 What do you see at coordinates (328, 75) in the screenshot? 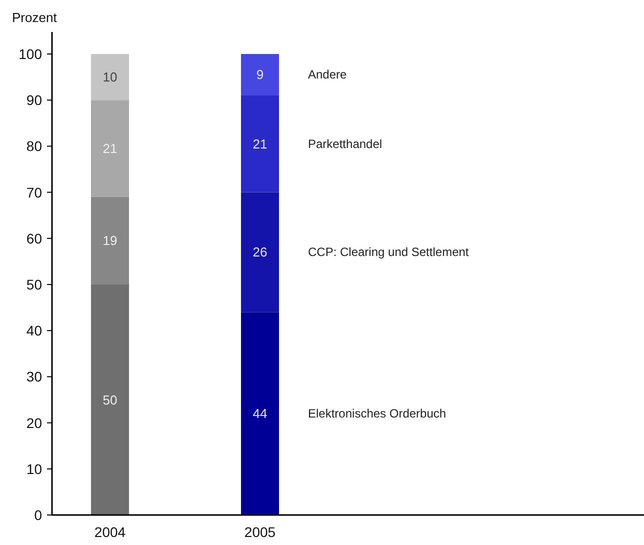
I see `text: Andere` at bounding box center [328, 75].